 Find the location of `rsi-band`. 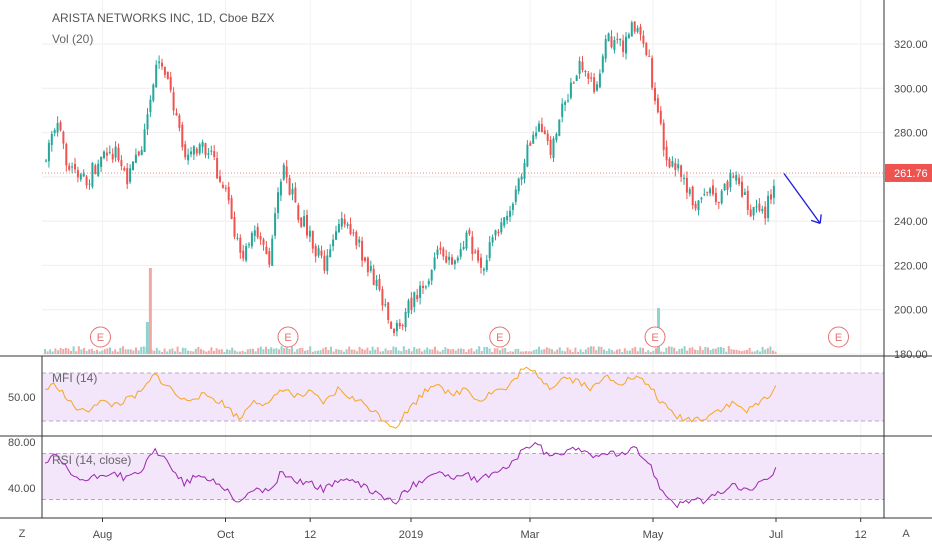

rsi-band is located at coordinates (463, 476).